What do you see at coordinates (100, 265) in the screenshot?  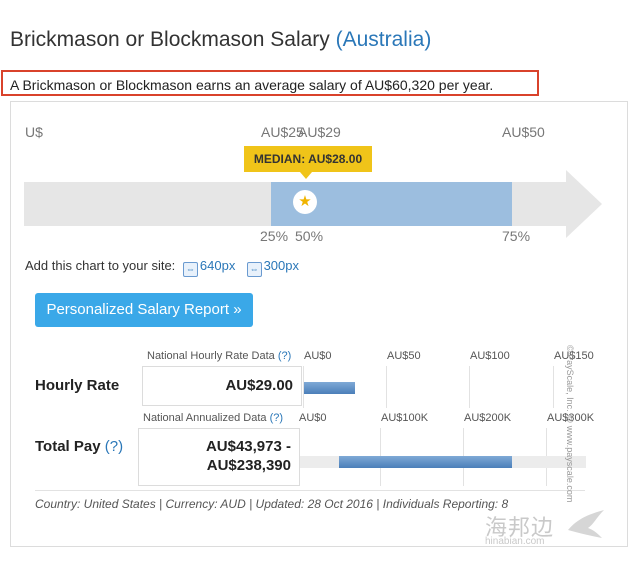 I see `embed-prompt: Add this chart to your site:` at bounding box center [100, 265].